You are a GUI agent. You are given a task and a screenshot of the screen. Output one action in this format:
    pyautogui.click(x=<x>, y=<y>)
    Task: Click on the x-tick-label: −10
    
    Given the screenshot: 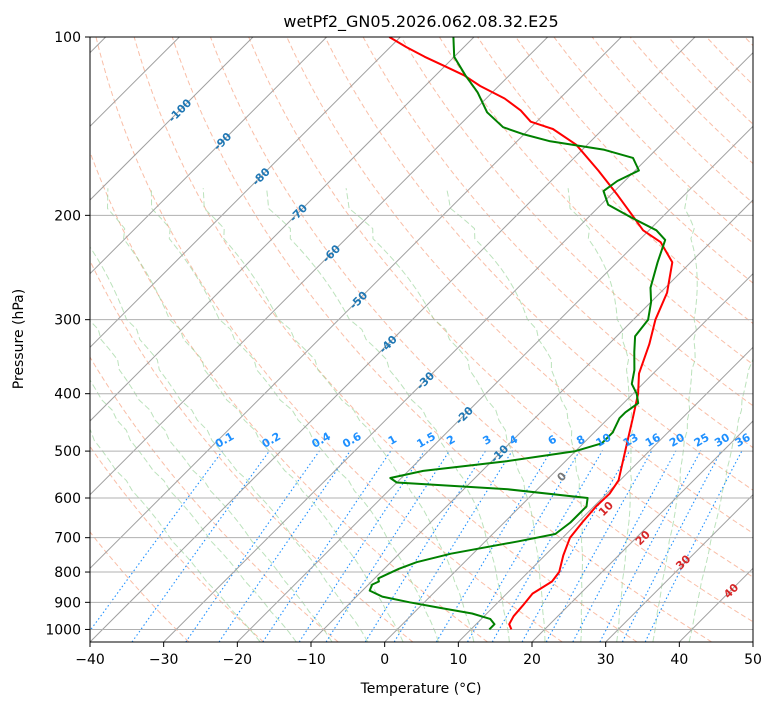 What is the action you would take?
    pyautogui.click(x=311, y=660)
    